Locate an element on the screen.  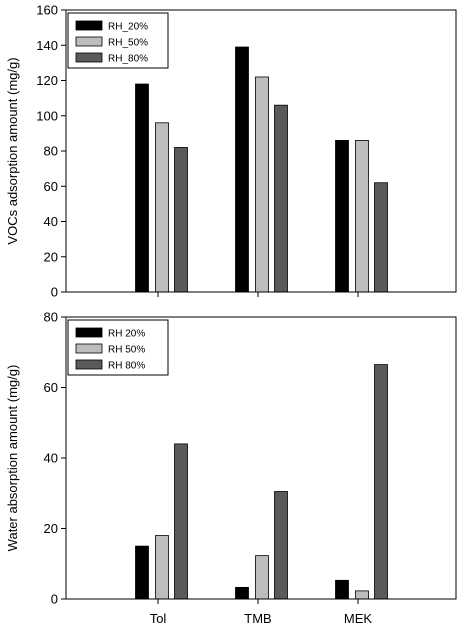
voc-legend-label-1: RH_20% is located at coordinates (128, 27).